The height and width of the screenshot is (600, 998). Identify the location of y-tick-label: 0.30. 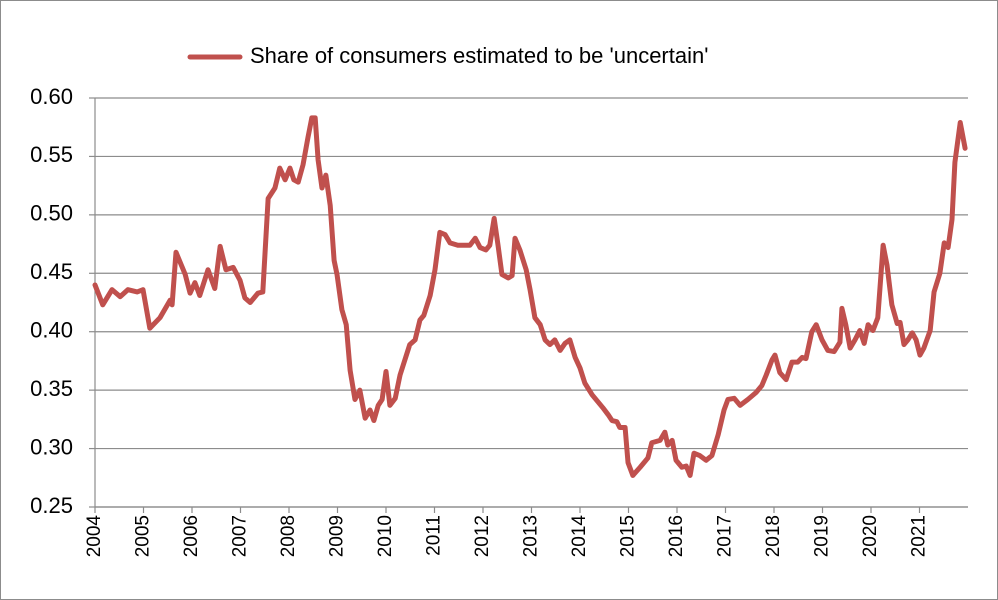
(51, 446).